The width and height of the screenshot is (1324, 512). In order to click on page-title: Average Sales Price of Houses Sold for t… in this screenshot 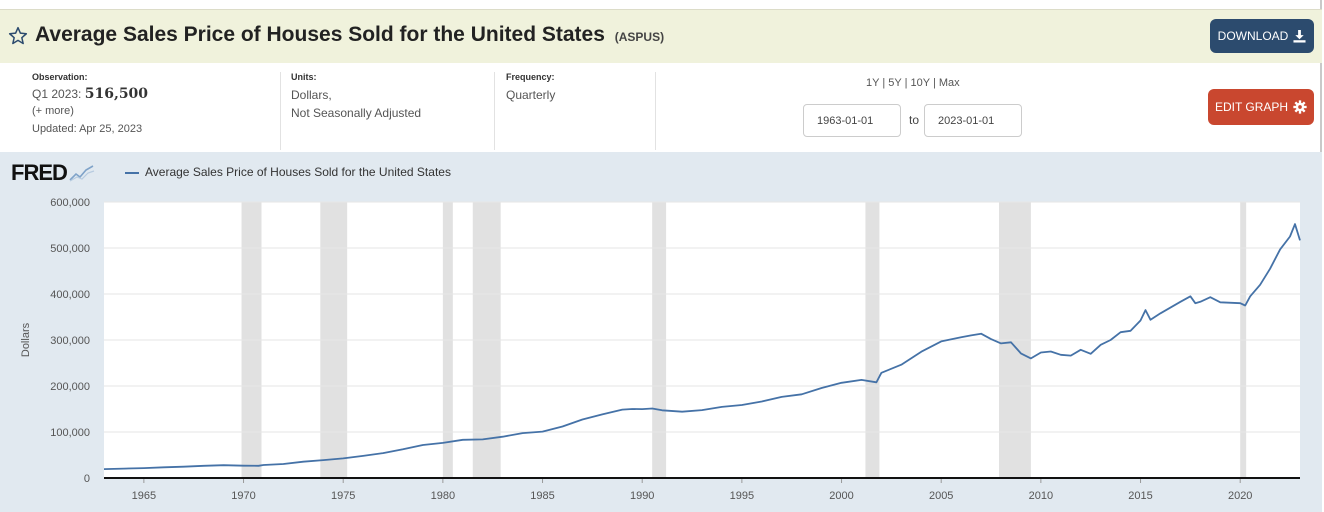, I will do `click(349, 35)`.